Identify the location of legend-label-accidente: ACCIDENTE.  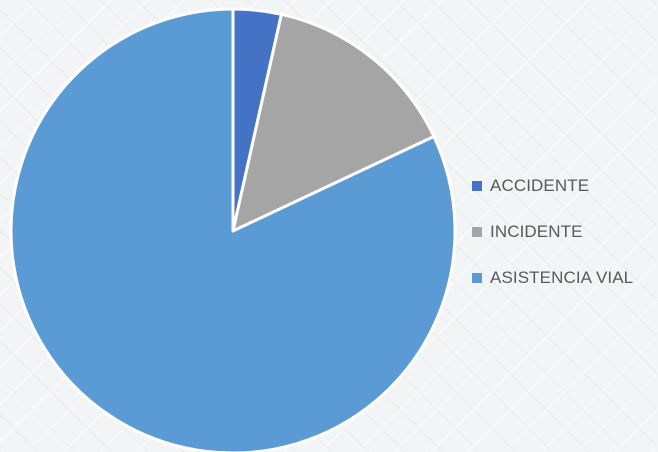
(540, 185).